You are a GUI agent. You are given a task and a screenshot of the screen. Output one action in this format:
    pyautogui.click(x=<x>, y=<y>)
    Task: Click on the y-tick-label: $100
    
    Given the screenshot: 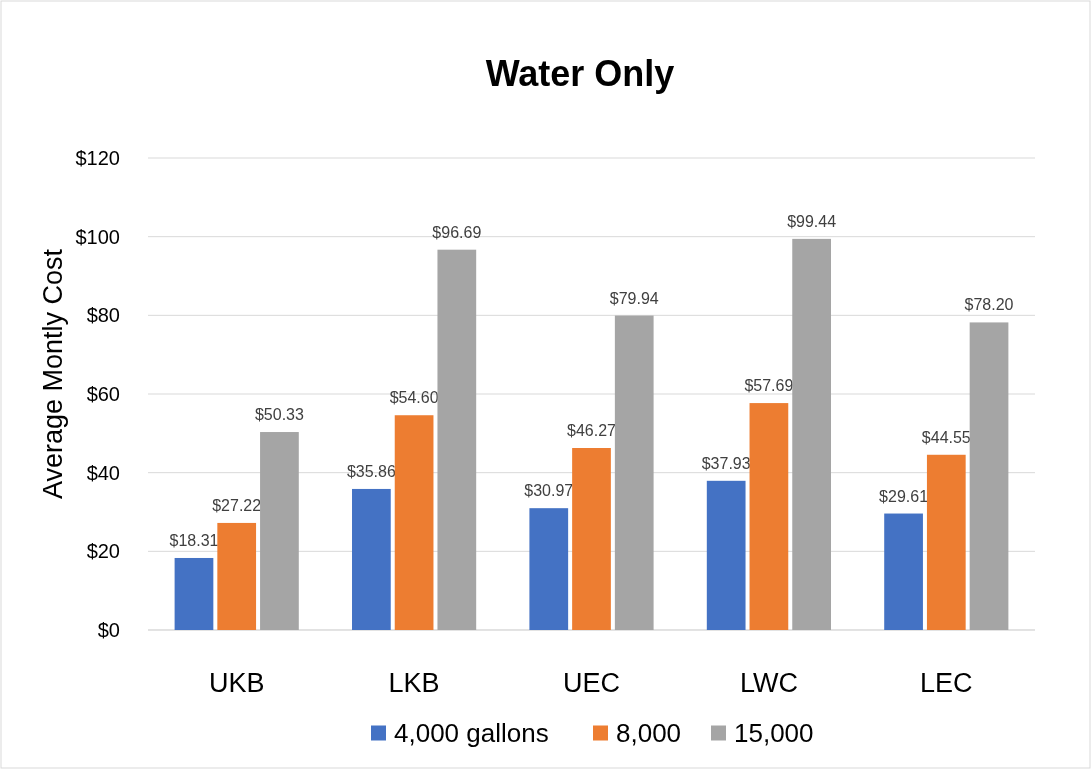 What is the action you would take?
    pyautogui.click(x=97, y=236)
    